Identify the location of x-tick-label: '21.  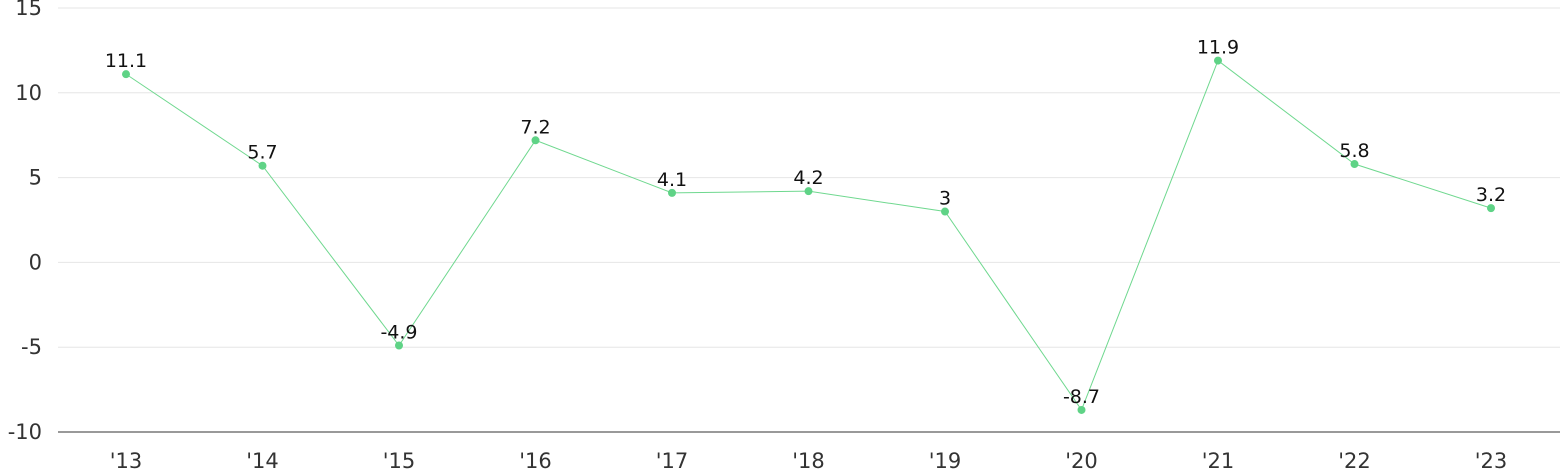
(1218, 460).